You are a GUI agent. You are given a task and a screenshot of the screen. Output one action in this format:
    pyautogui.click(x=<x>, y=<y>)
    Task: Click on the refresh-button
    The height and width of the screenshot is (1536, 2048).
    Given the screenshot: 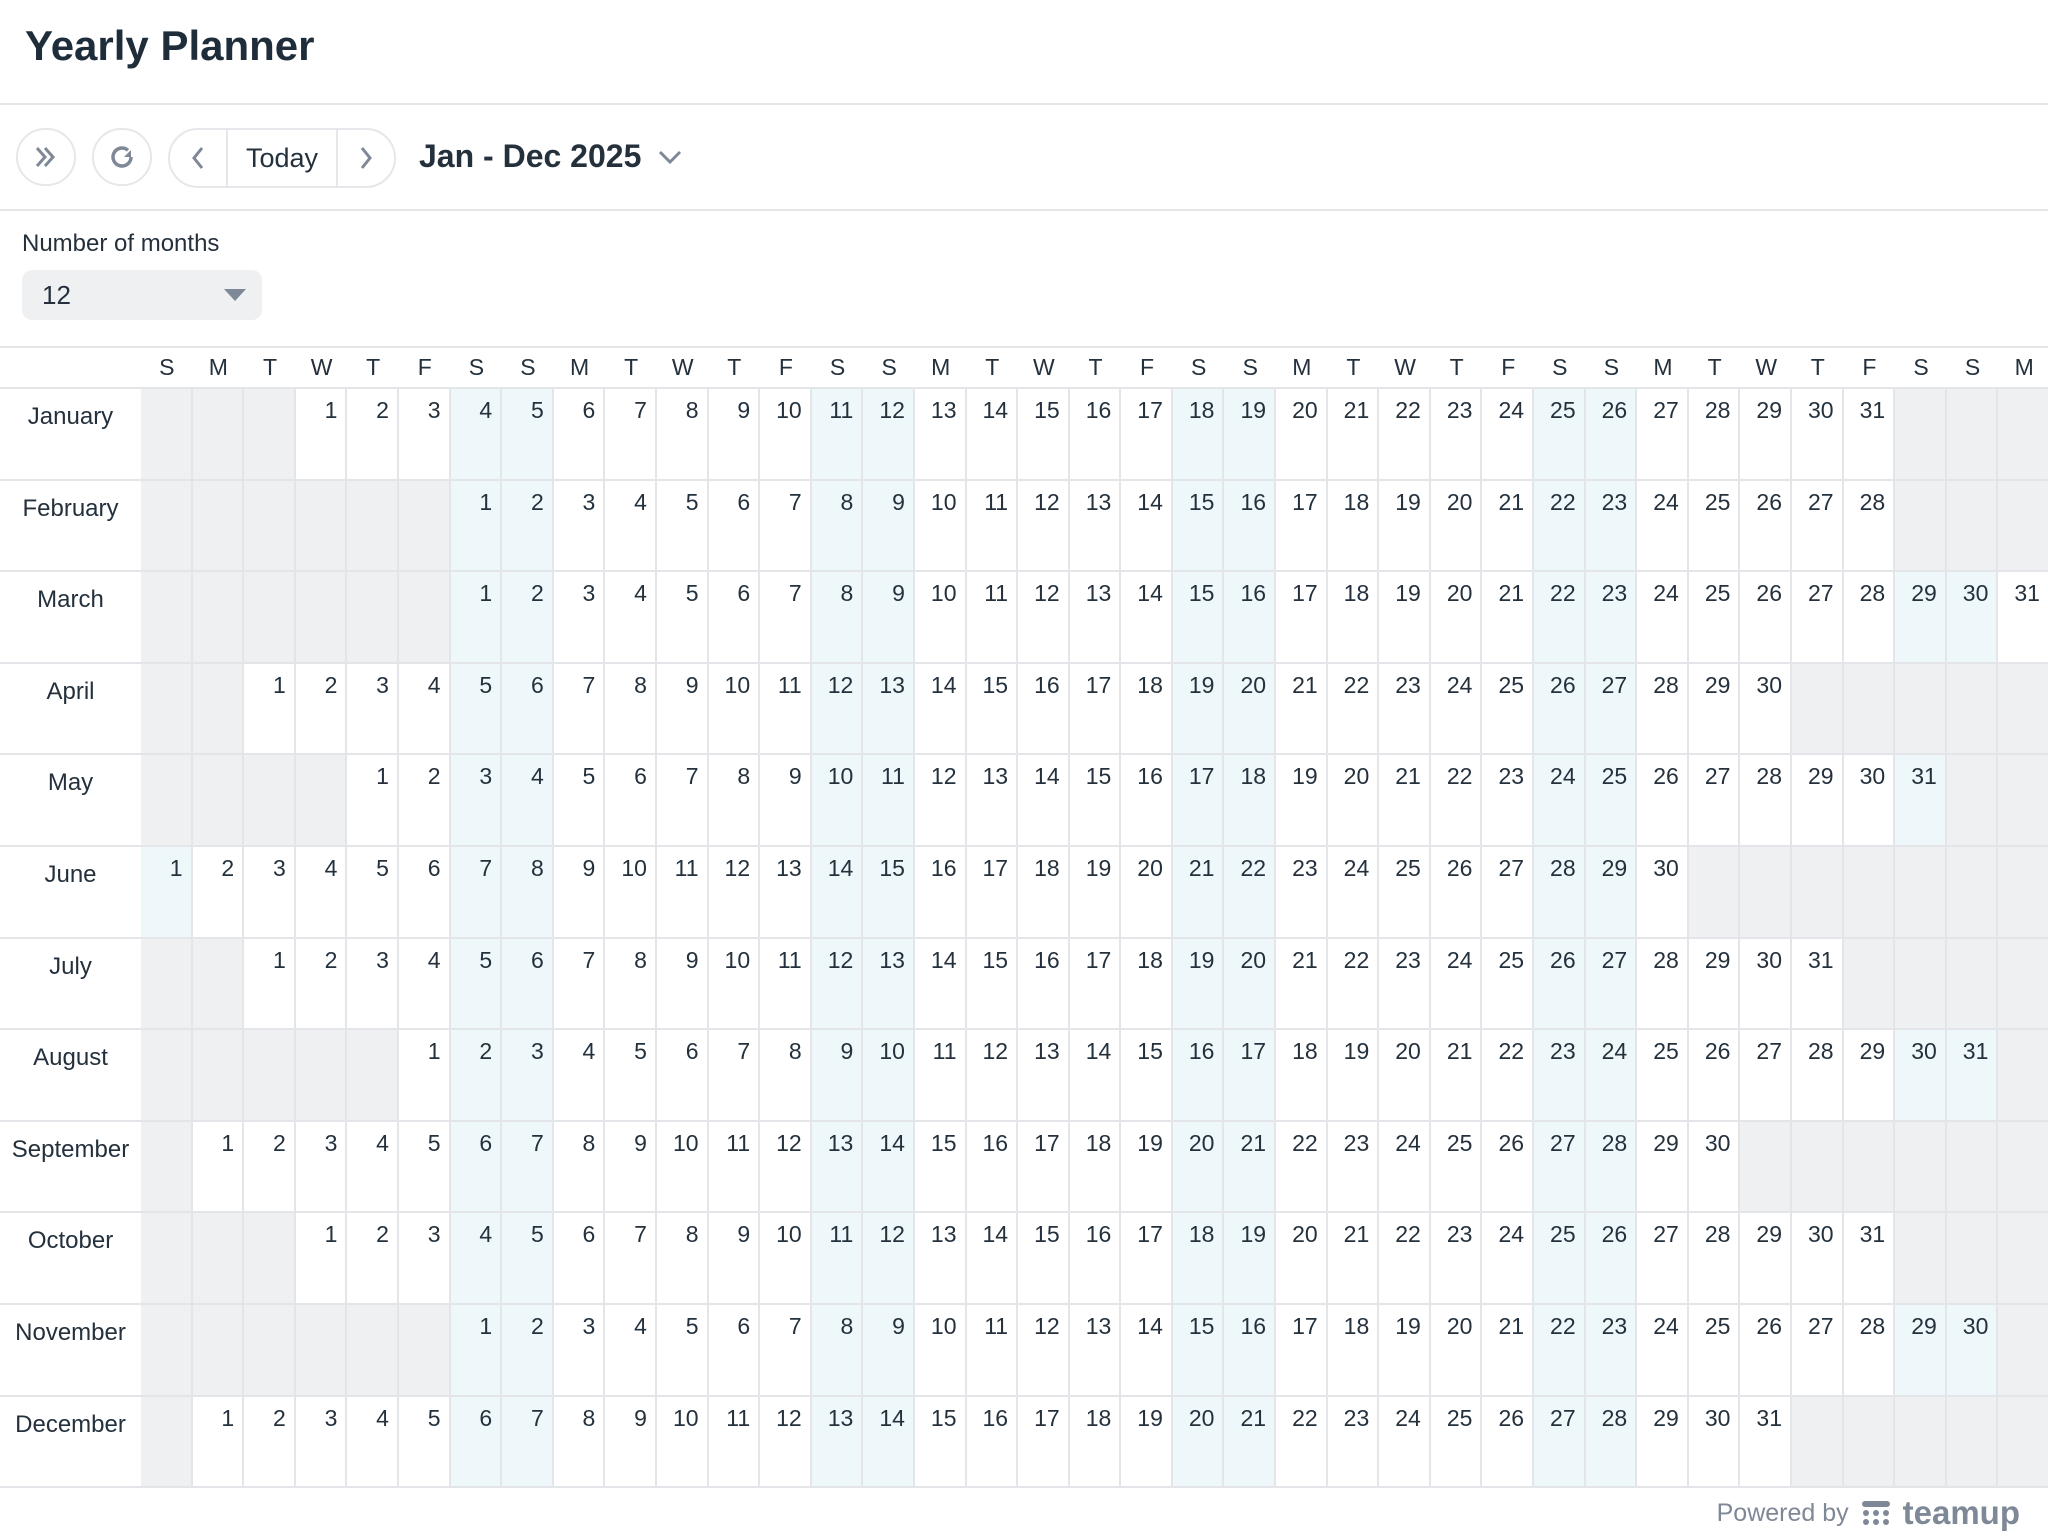 What is the action you would take?
    pyautogui.click(x=122, y=157)
    